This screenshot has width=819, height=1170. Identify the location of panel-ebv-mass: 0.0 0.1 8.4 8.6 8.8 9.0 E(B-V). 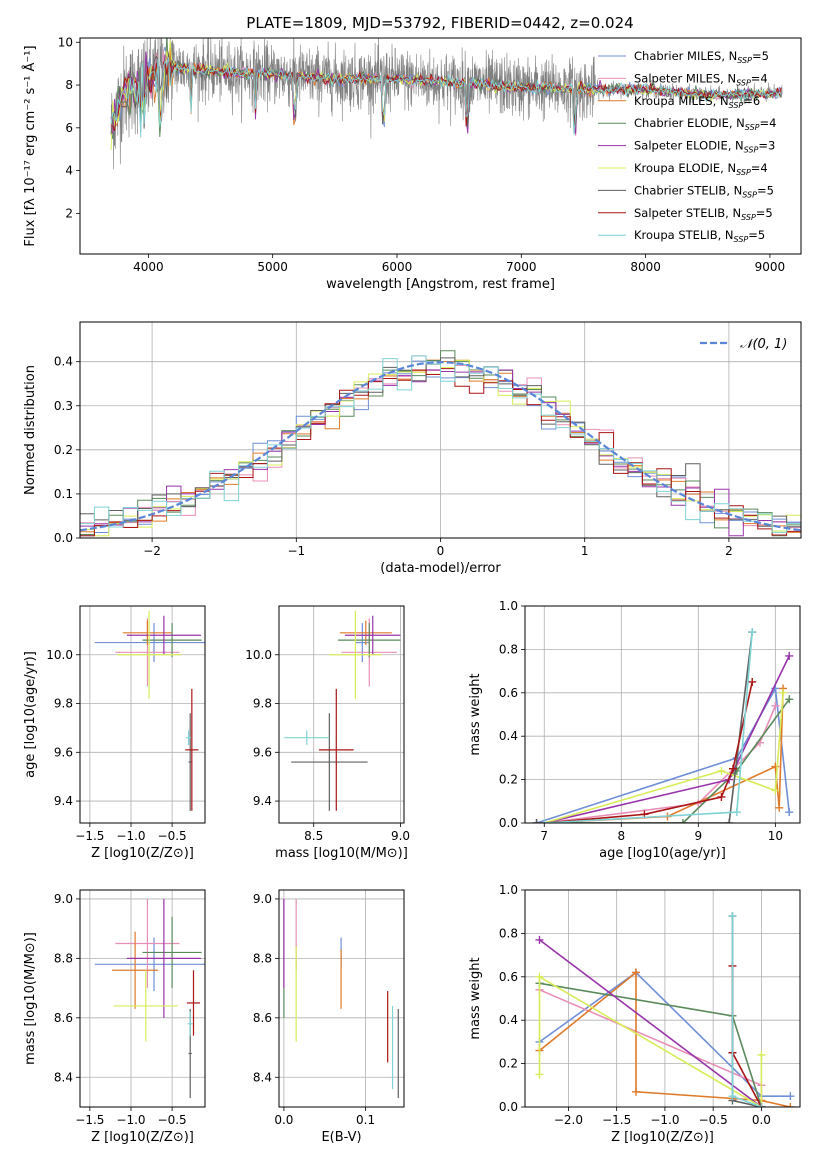
(329, 1017).